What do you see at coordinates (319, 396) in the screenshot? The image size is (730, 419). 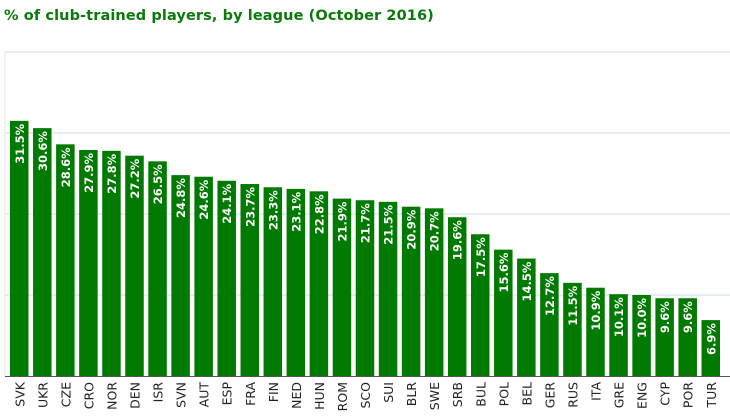 I see `x-tick-label: HUN` at bounding box center [319, 396].